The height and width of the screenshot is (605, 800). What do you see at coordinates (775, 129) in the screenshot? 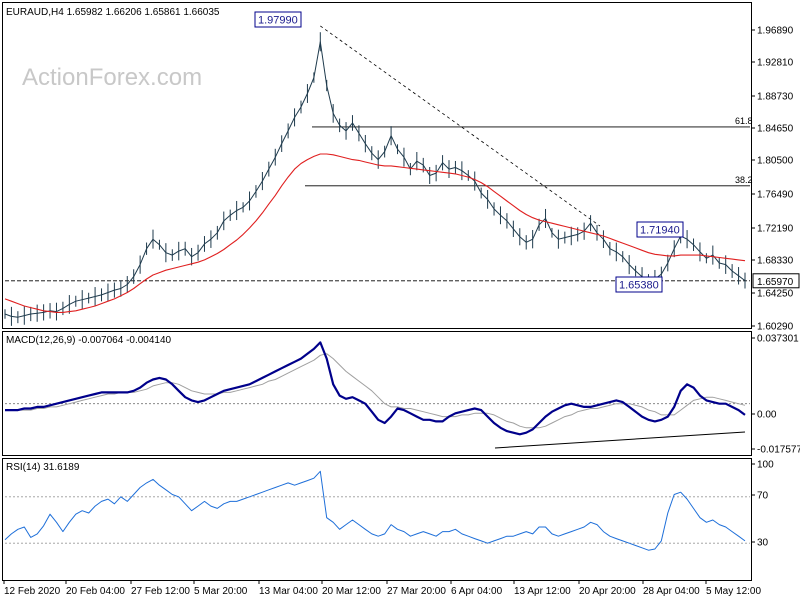
I see `price-axis-label: 1.84650` at bounding box center [775, 129].